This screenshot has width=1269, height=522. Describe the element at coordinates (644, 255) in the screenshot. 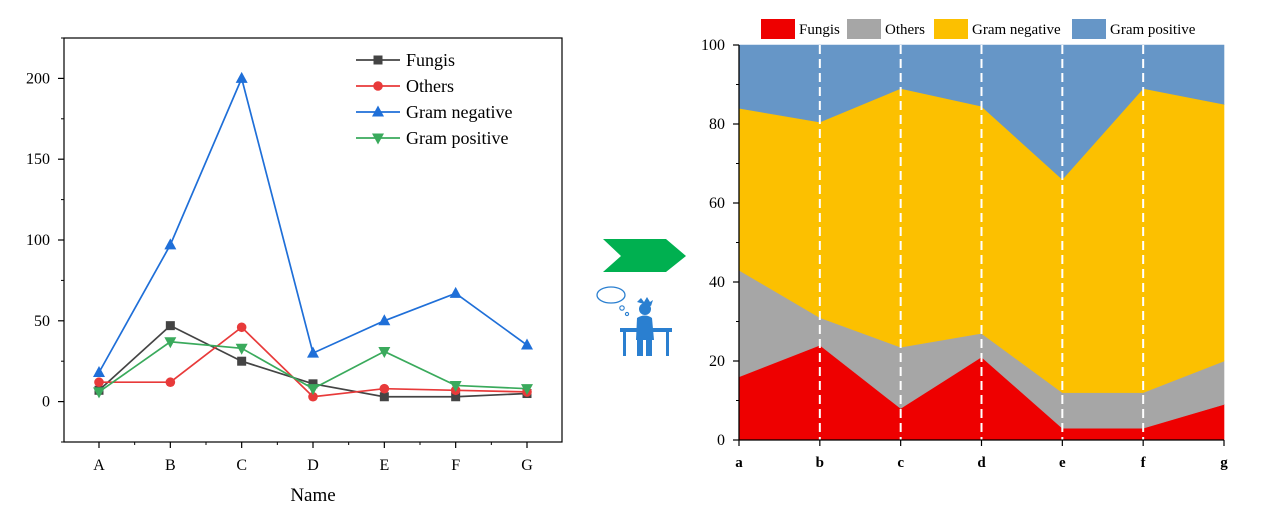

I see `chevron-arrow-icon` at that location.